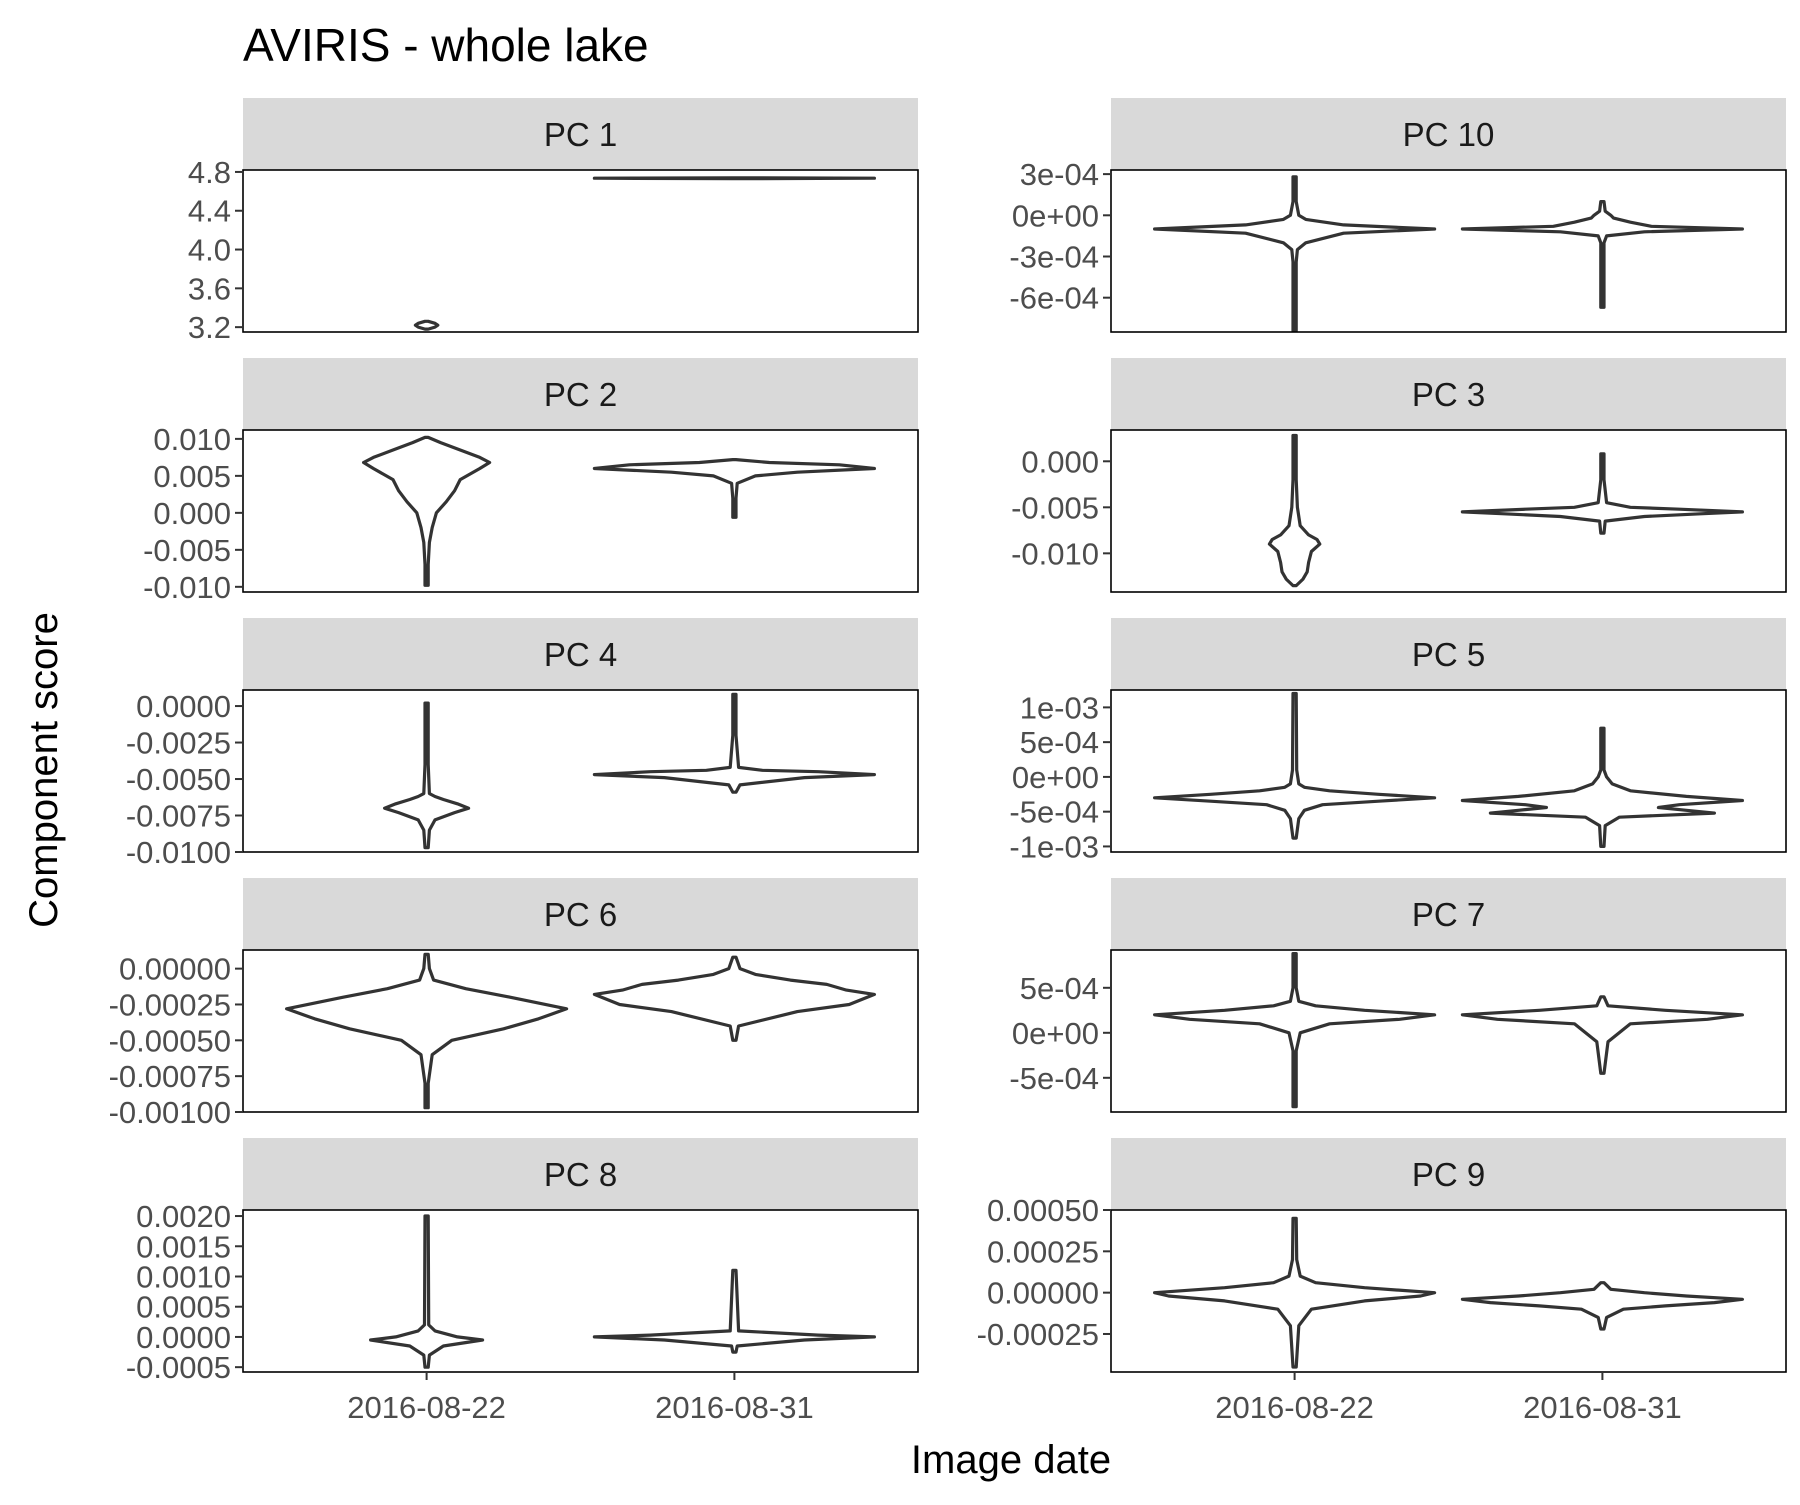 The image size is (1800, 1505). Describe the element at coordinates (1054, 846) in the screenshot. I see `y-tick-label: -1e-03` at that location.